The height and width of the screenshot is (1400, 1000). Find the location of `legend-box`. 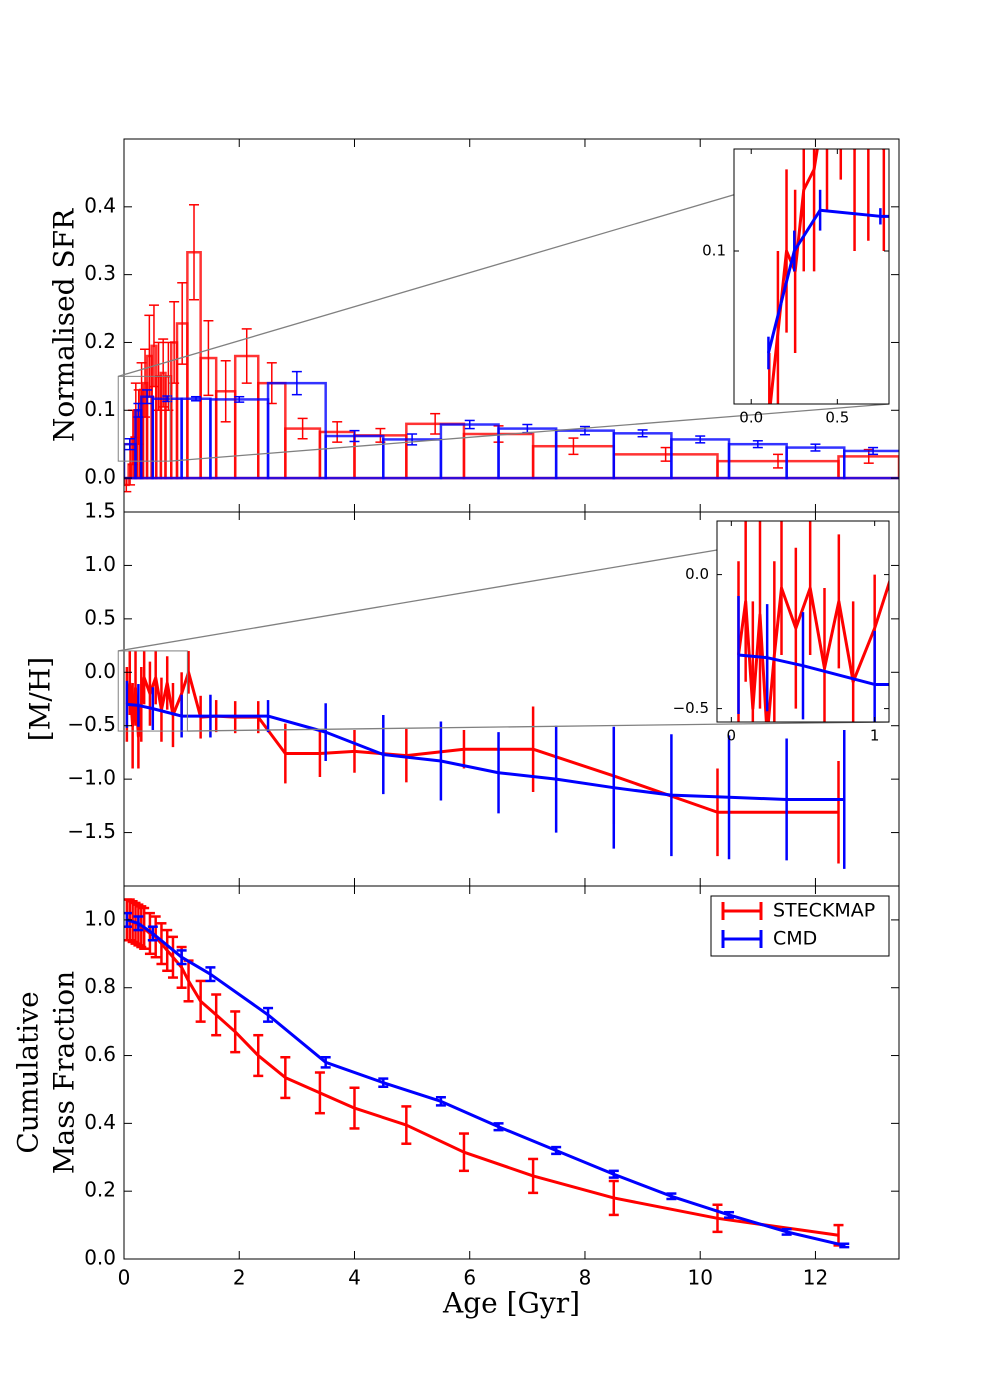

legend-box is located at coordinates (800, 926).